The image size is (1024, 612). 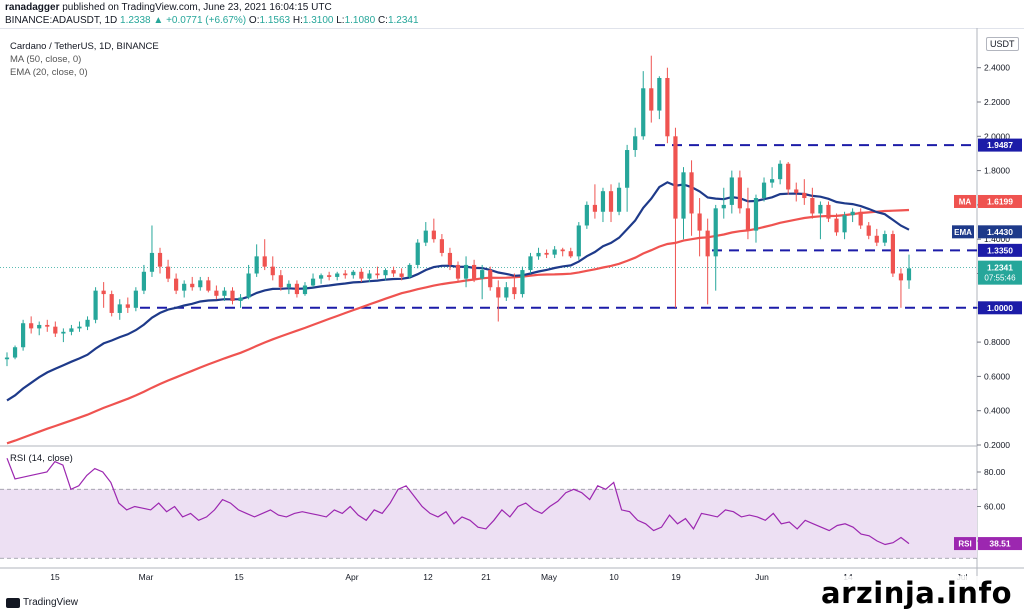 I want to click on last-price-badge-bg, so click(x=1000, y=272).